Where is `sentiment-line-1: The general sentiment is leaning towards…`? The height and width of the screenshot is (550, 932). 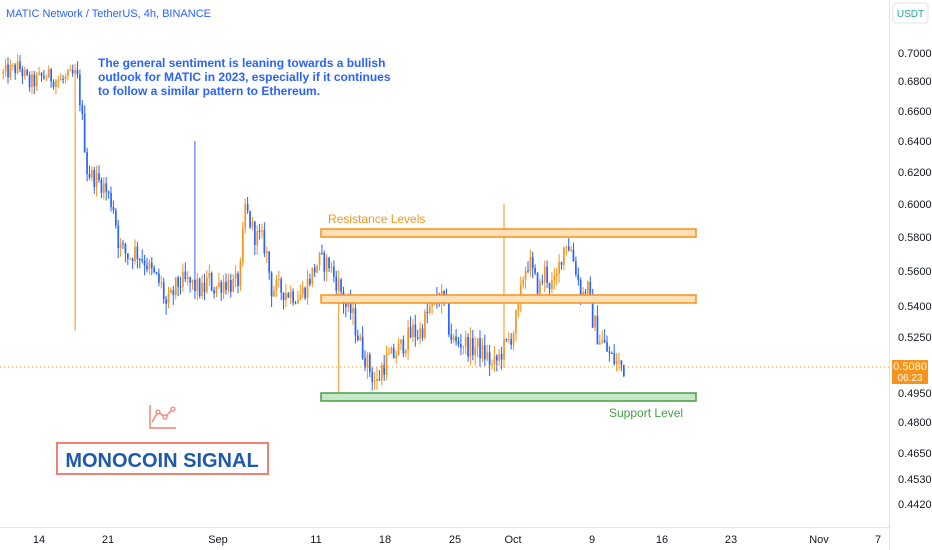
sentiment-line-1: The general sentiment is leaning towards… is located at coordinates (241, 63).